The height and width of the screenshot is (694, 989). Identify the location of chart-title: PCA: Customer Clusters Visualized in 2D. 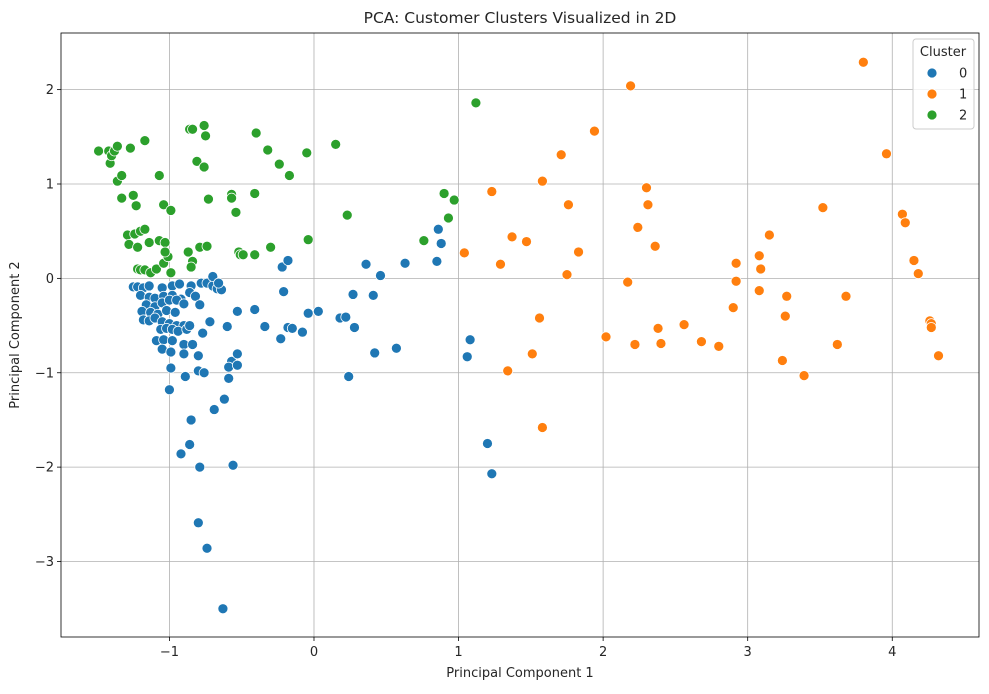
(520, 18).